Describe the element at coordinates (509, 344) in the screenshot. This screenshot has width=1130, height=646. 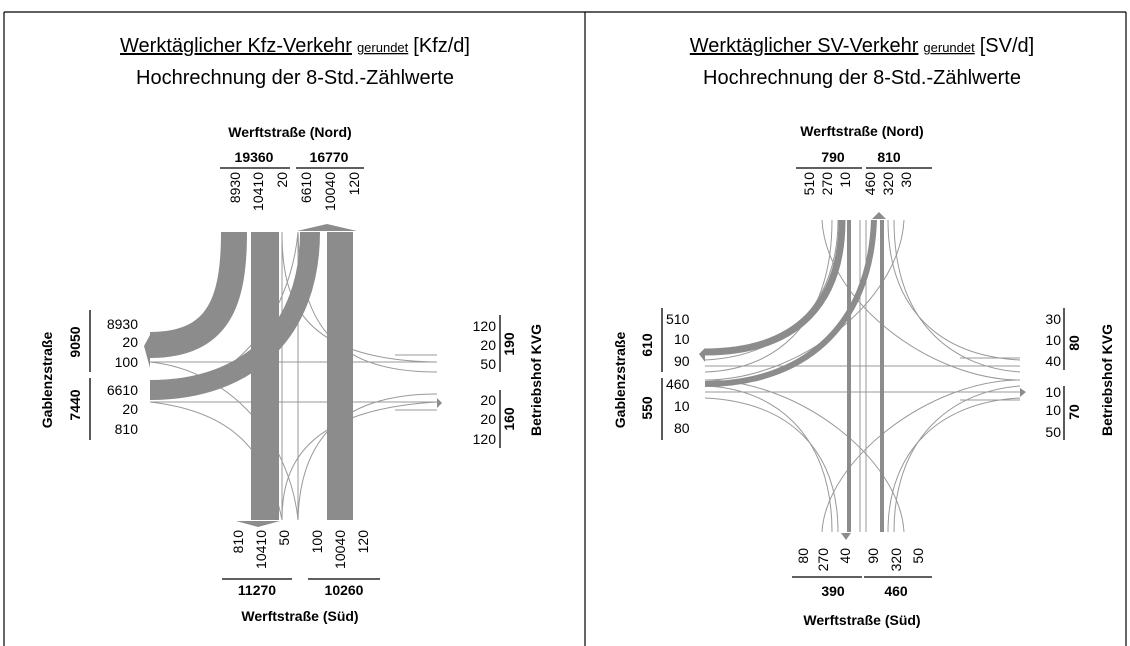
I see `east-total-out: 190` at that location.